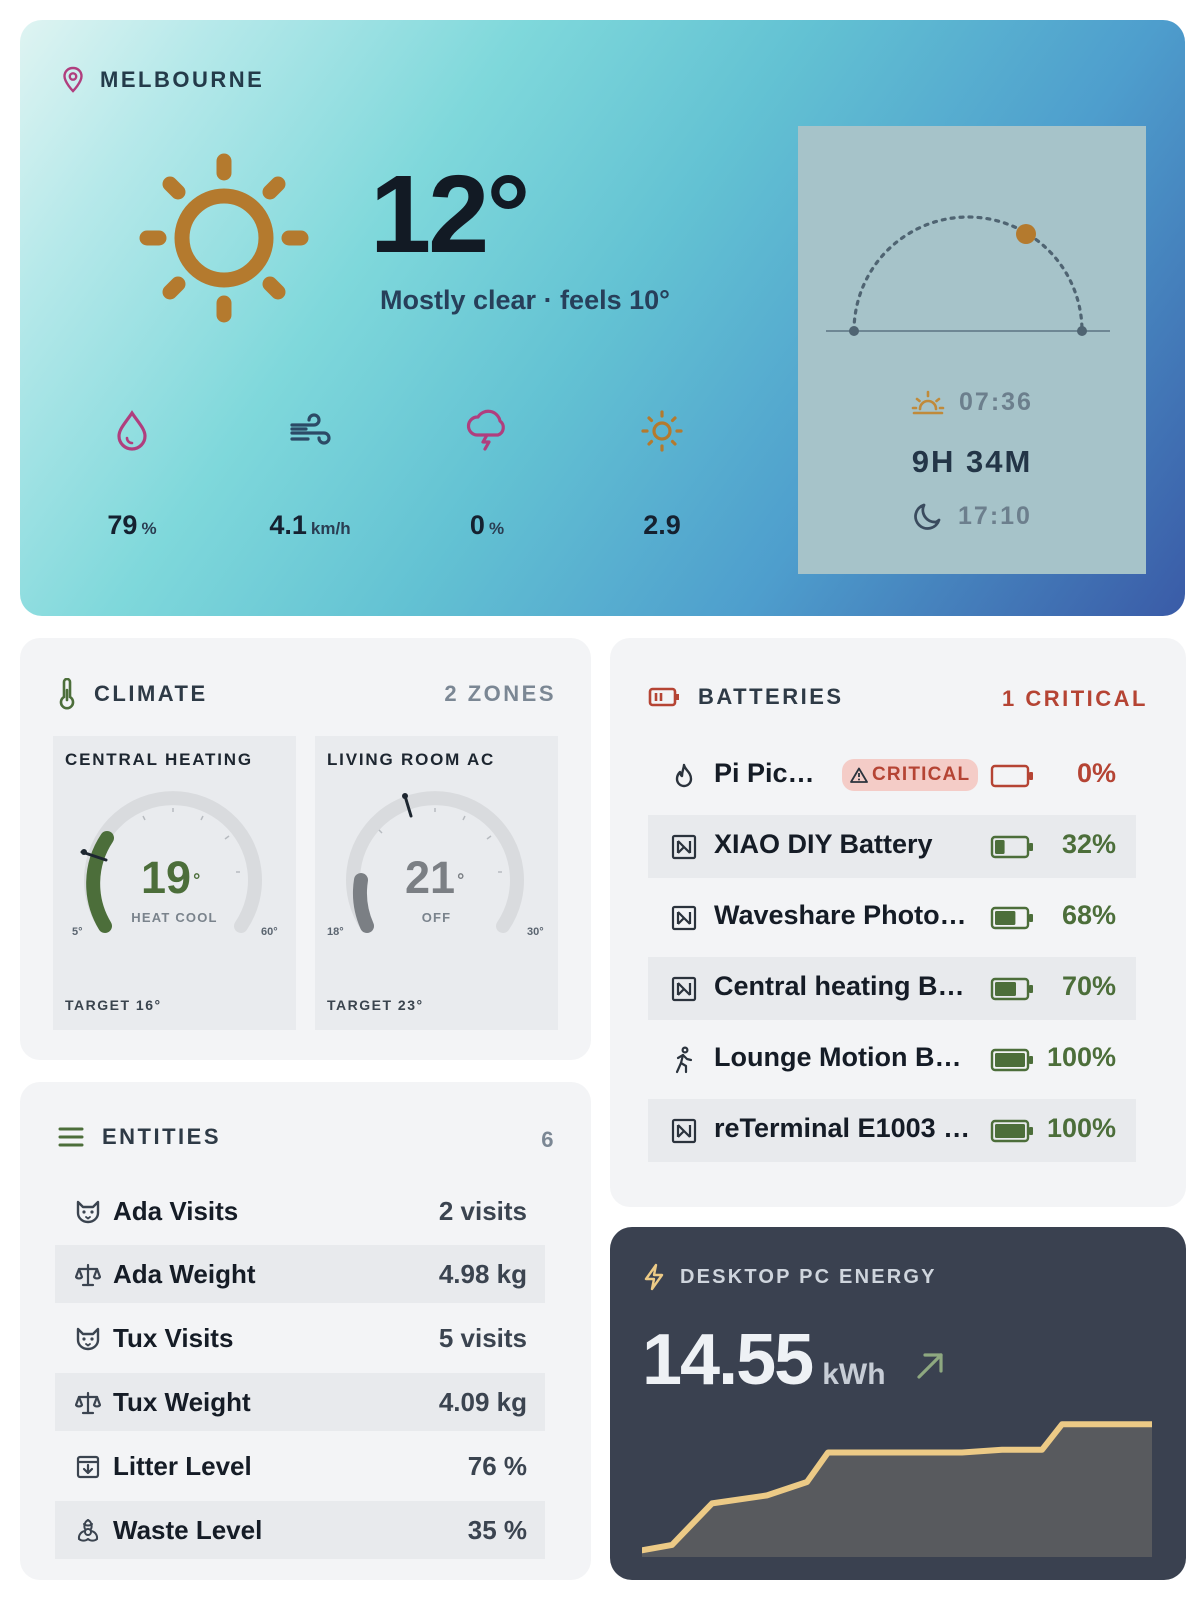 This screenshot has width=1200, height=1600. I want to click on zone-target: TARGET 16°, so click(113, 1005).